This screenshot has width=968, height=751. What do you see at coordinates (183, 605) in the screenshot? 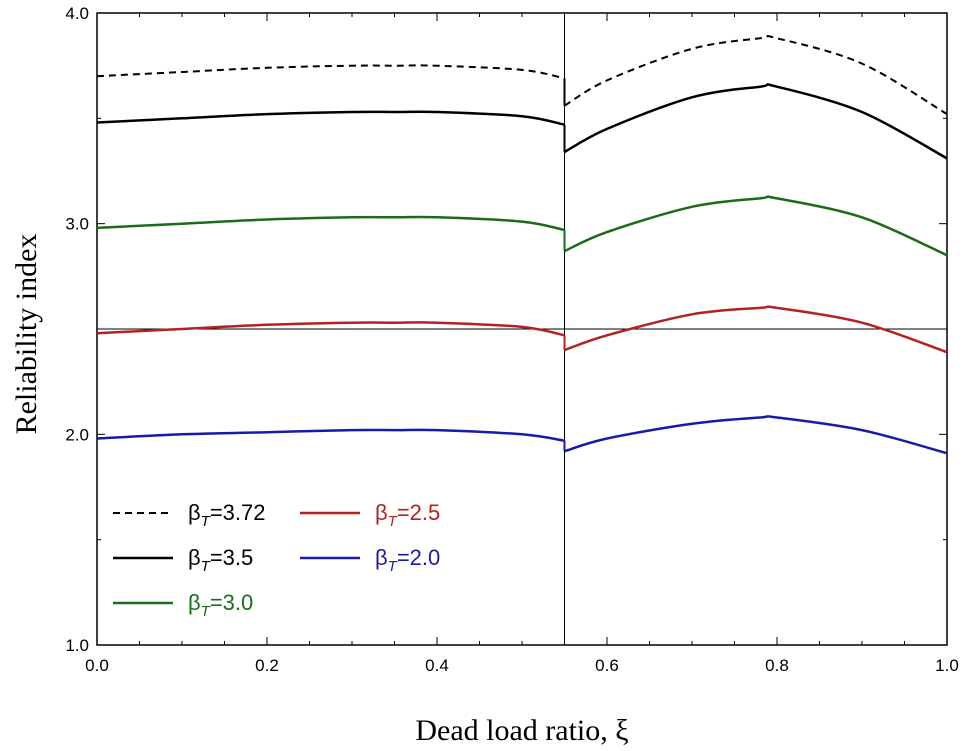
I see `legend-item: βT=3.0` at bounding box center [183, 605].